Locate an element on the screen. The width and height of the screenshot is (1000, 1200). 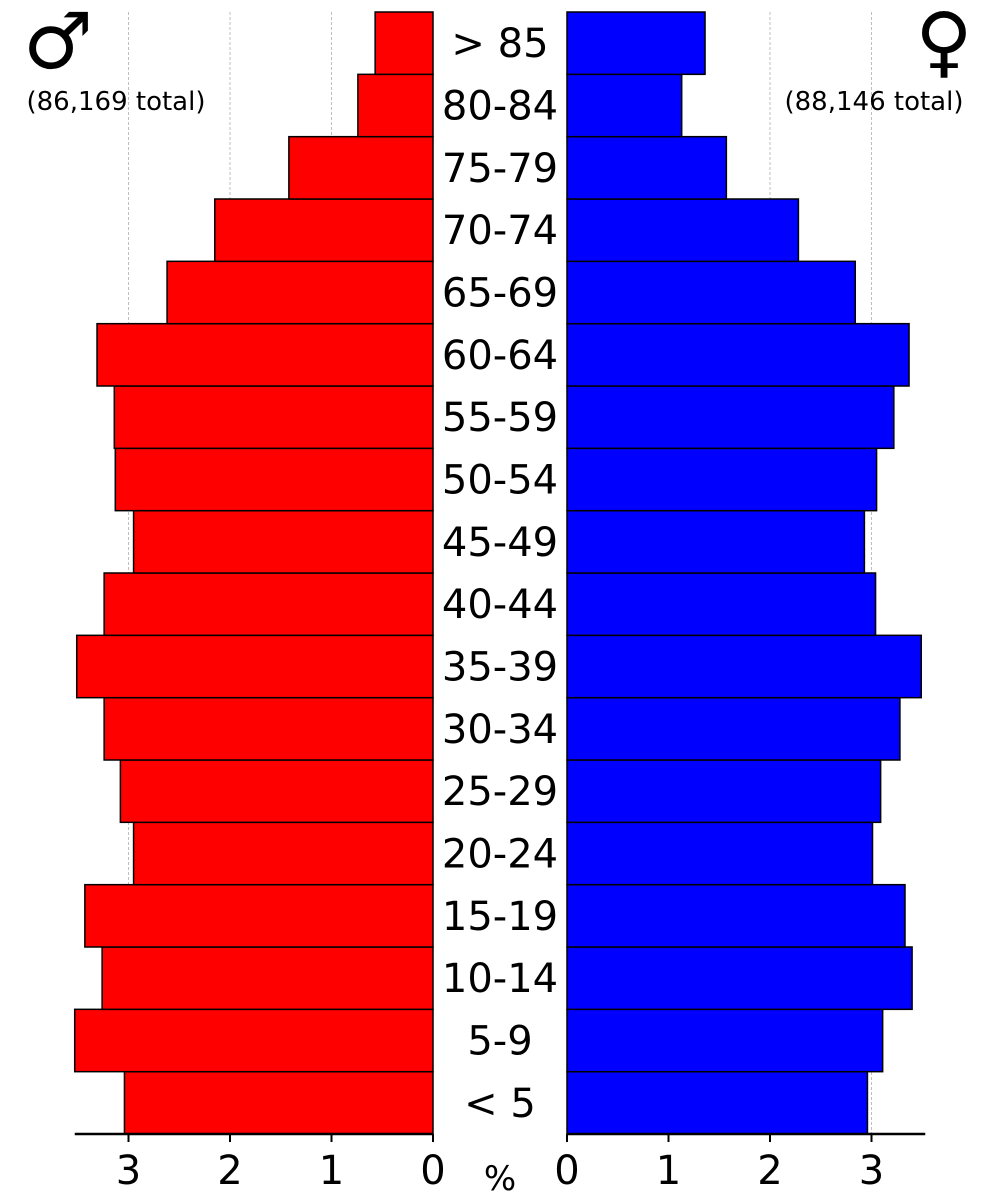
female-tick-label-3: 3 is located at coordinates (871, 1171).